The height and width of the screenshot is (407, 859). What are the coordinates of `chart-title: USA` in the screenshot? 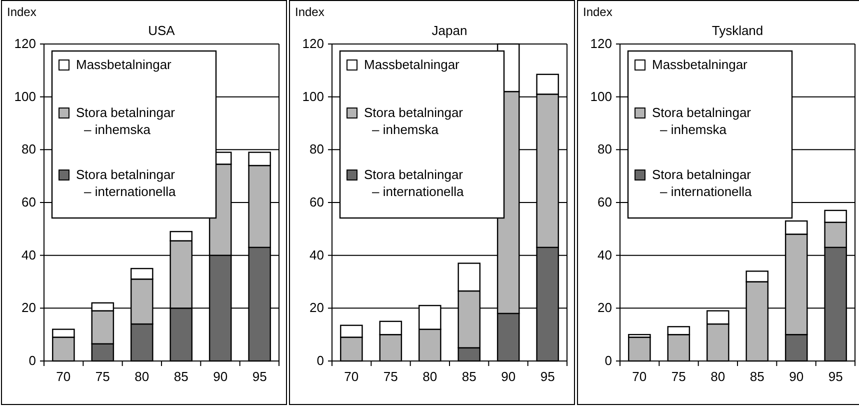 It's located at (162, 30).